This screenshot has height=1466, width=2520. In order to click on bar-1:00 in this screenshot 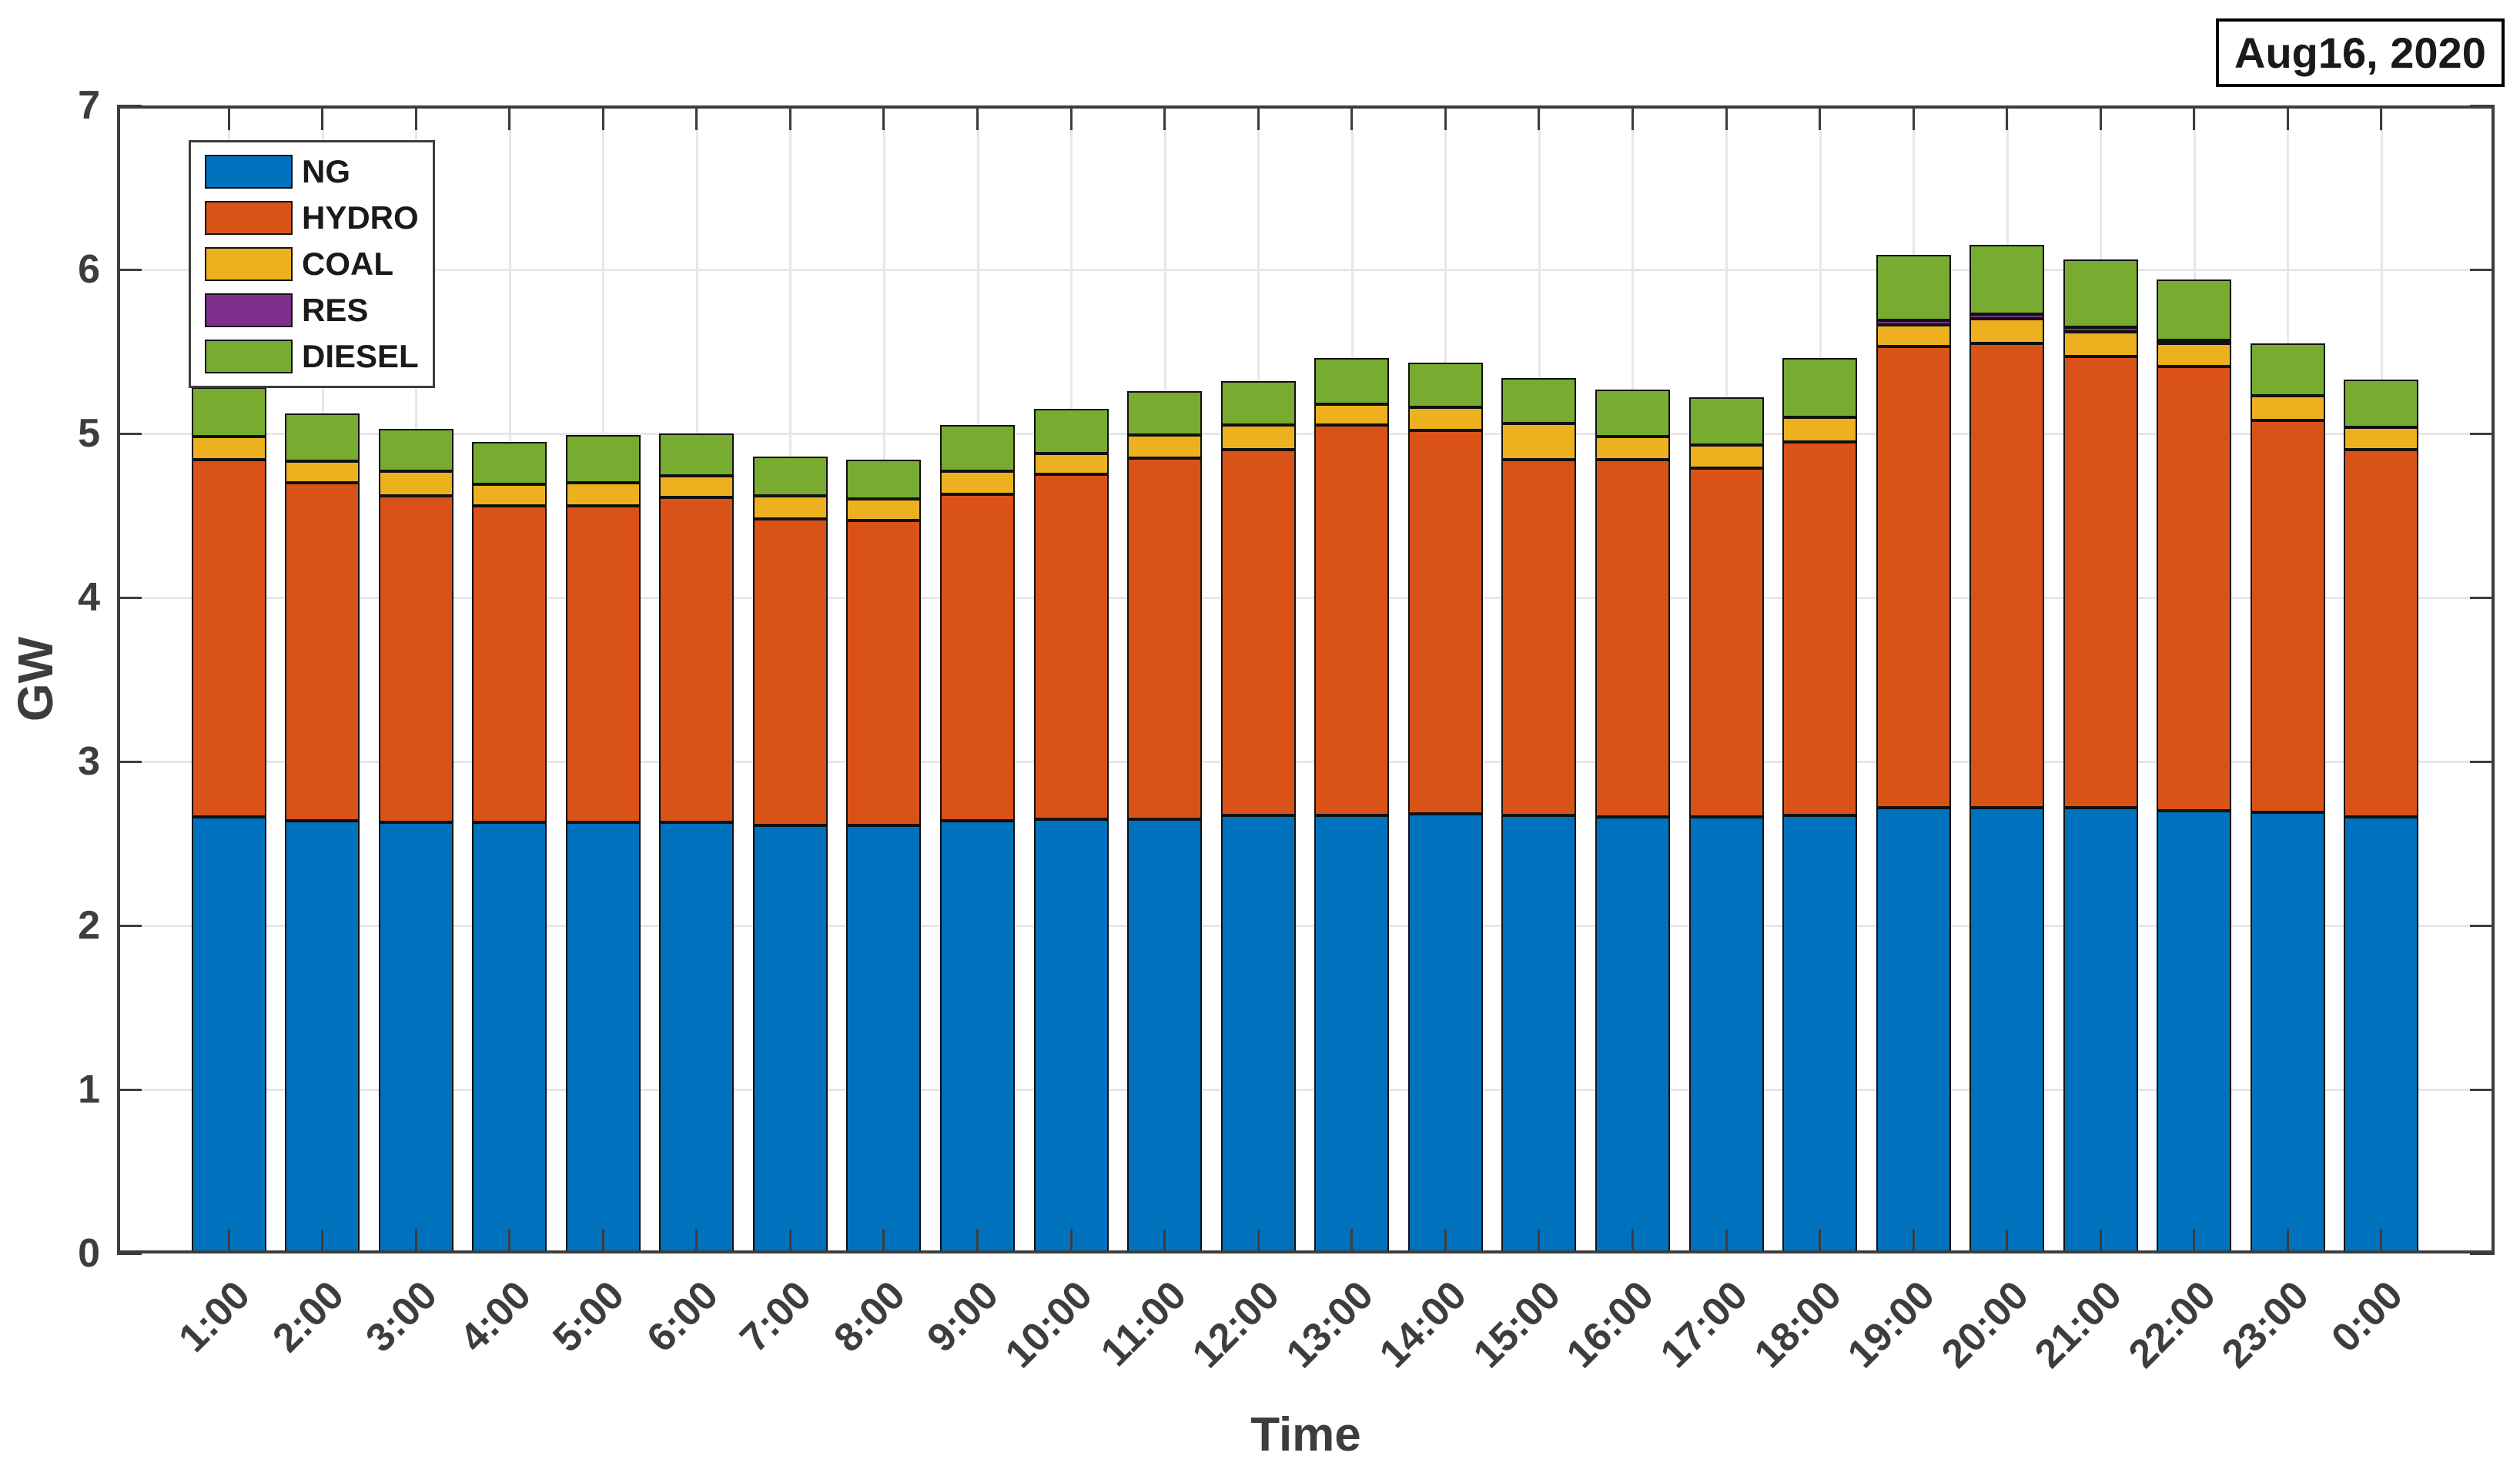, I will do `click(228, 820)`.